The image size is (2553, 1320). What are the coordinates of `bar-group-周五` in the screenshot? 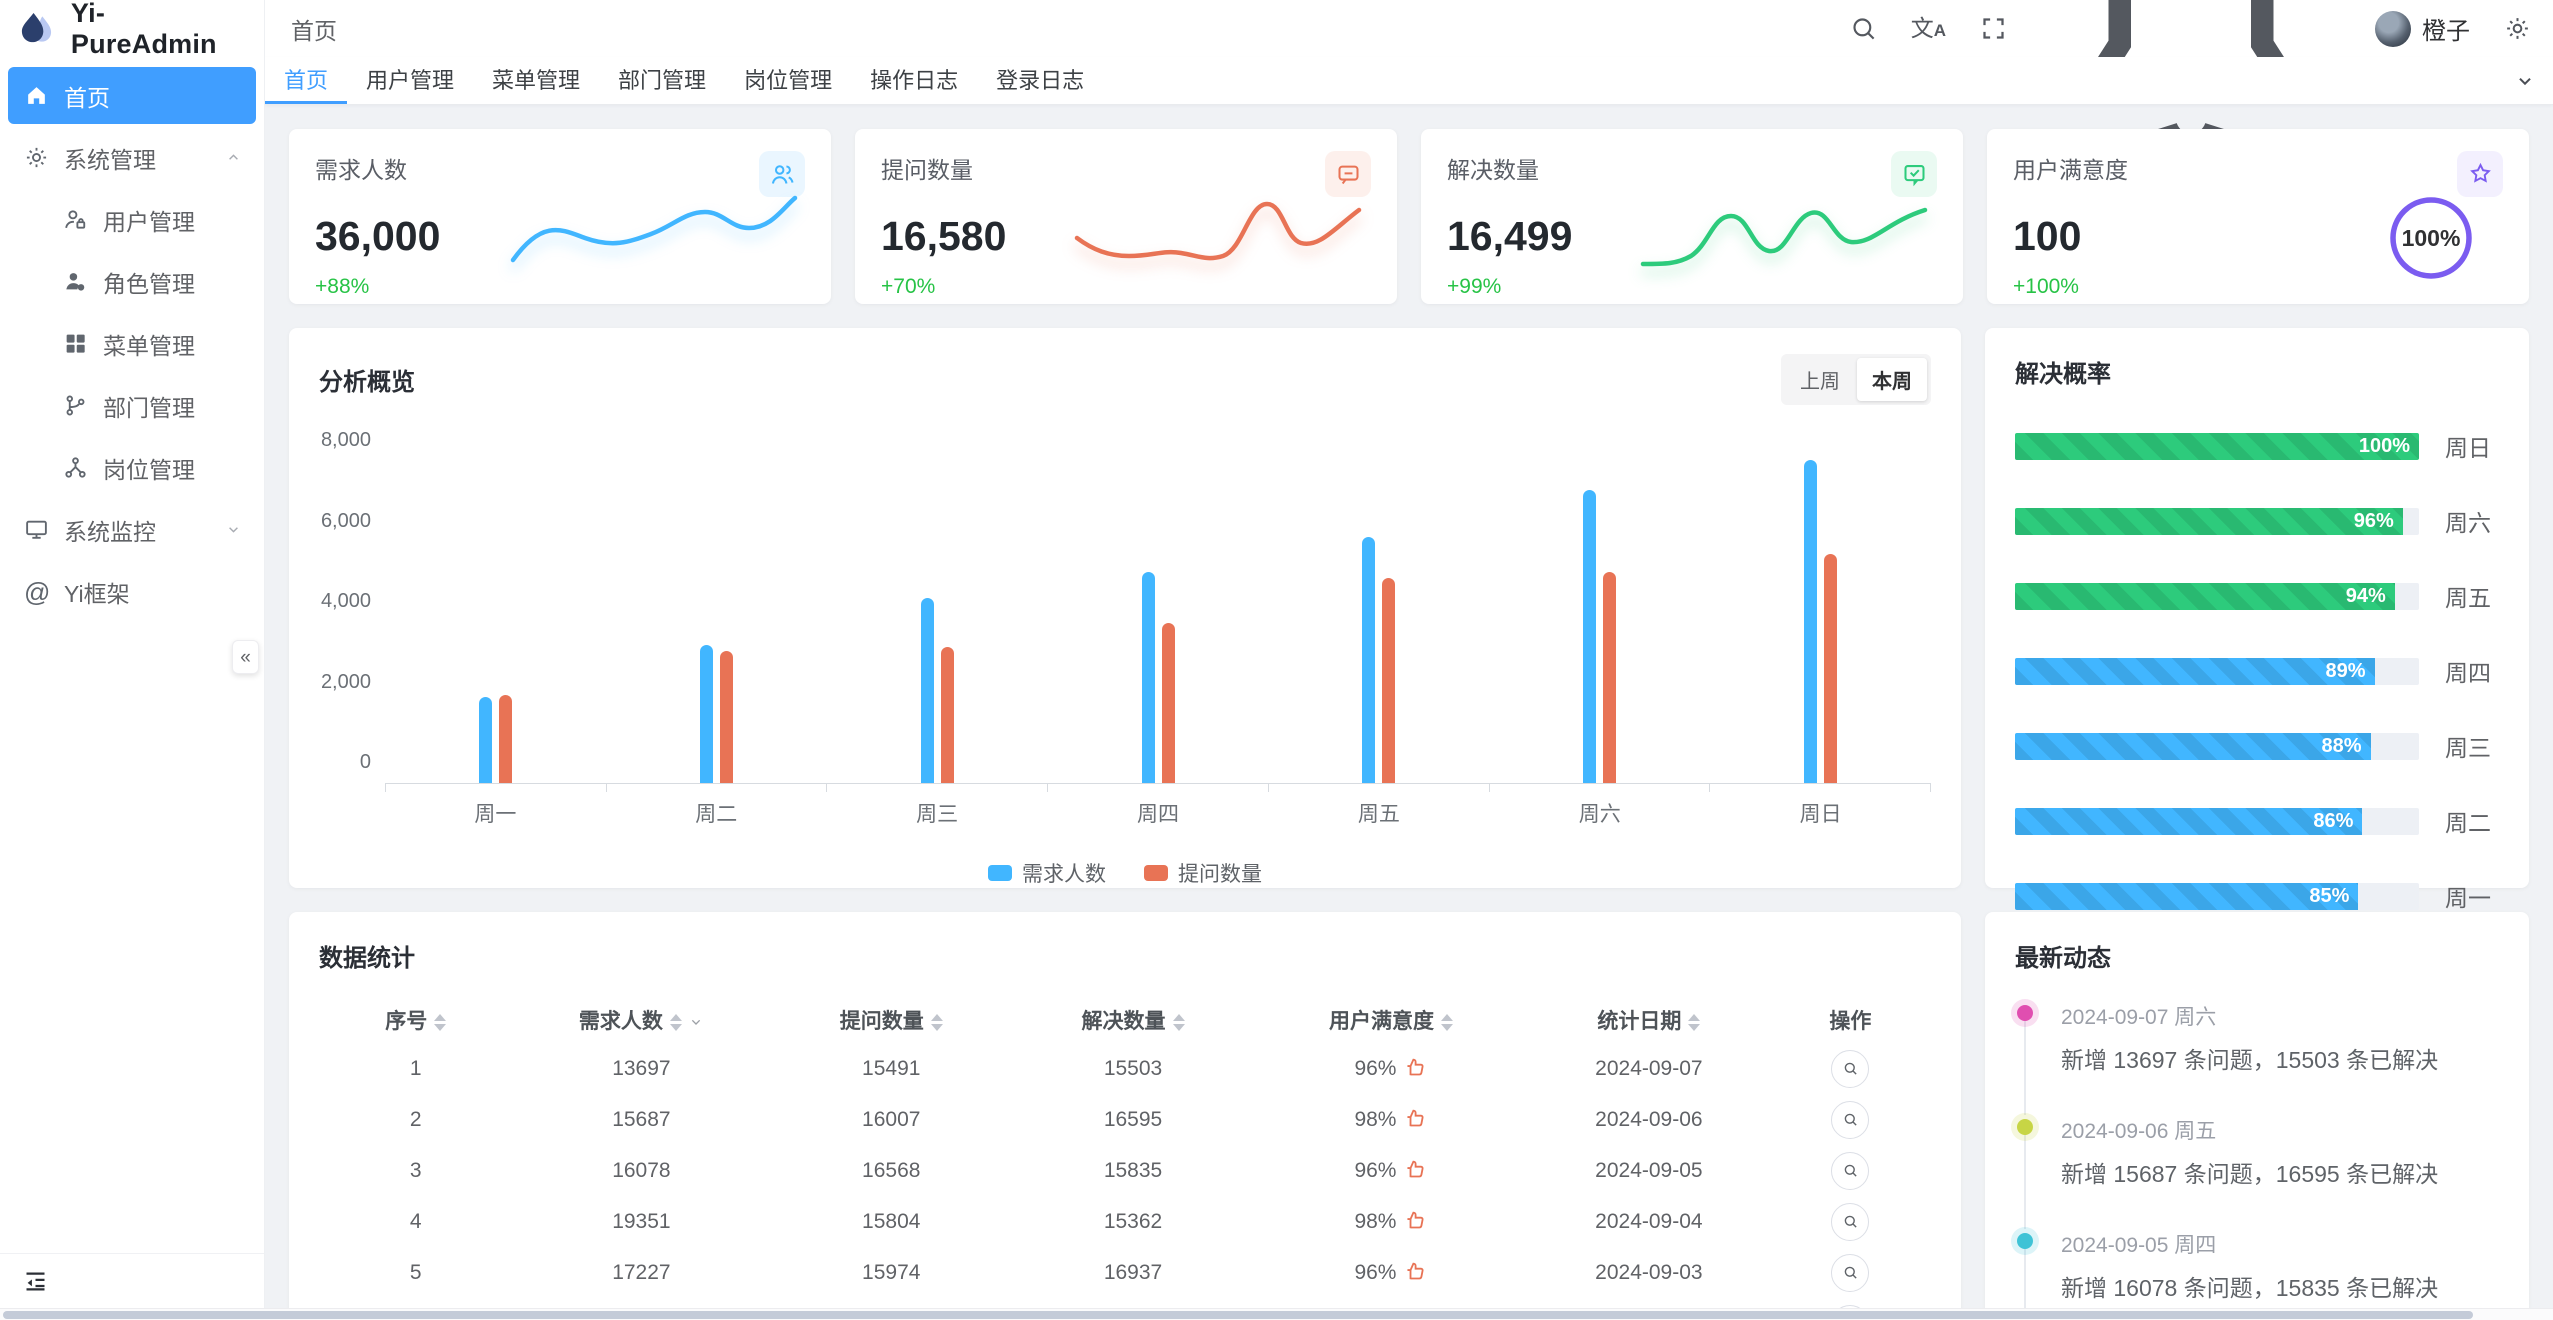 It's located at (1378, 611).